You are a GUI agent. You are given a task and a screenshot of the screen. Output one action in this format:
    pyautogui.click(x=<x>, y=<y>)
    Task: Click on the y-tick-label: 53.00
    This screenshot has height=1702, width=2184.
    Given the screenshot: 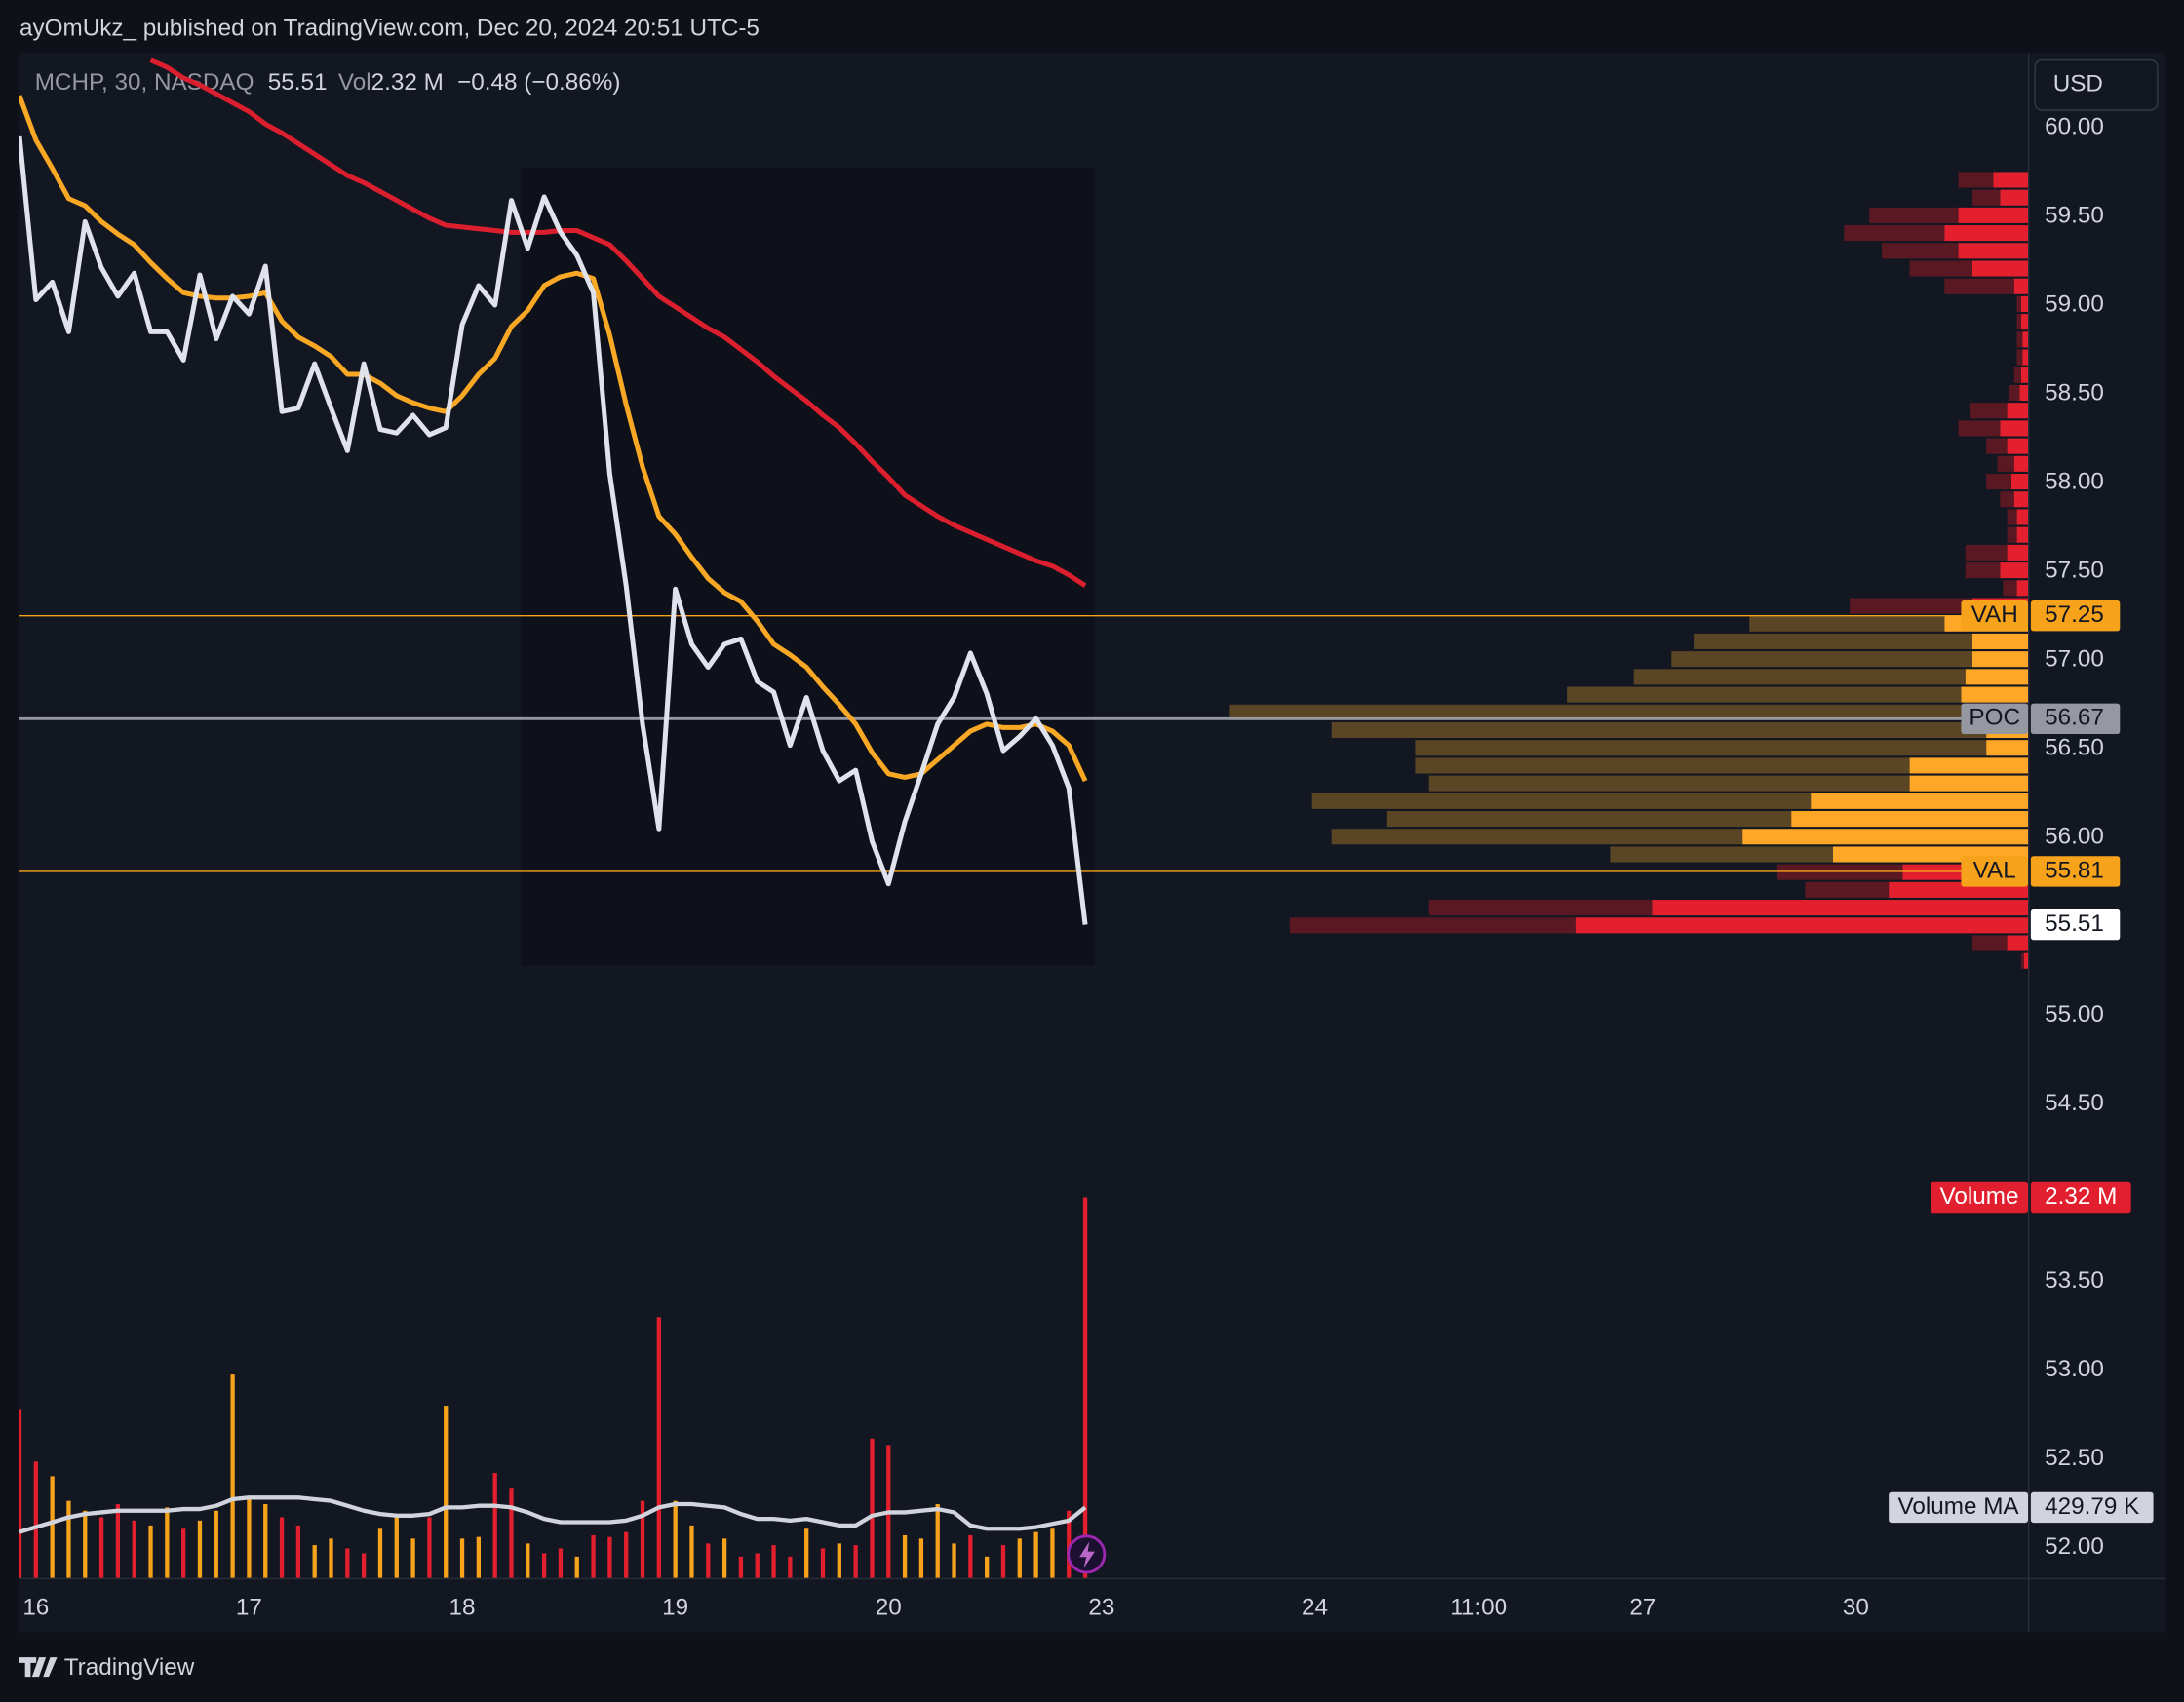 What is the action you would take?
    pyautogui.click(x=2074, y=1369)
    